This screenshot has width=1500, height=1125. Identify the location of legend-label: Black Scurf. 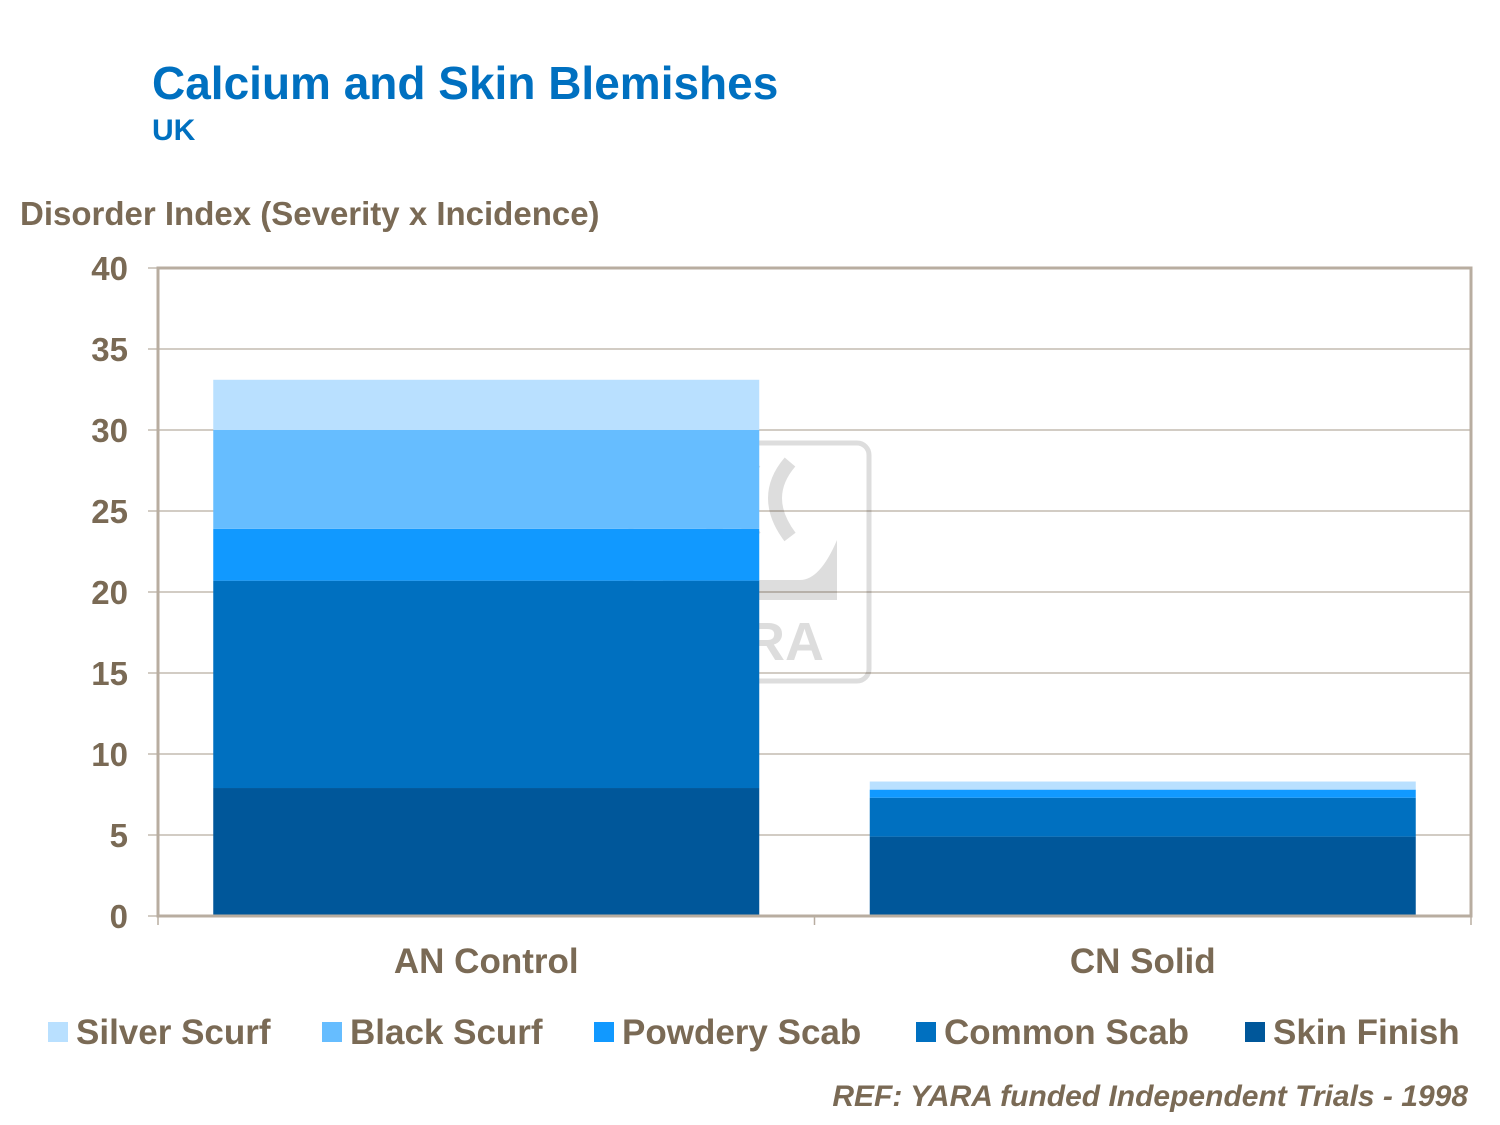
(446, 1032).